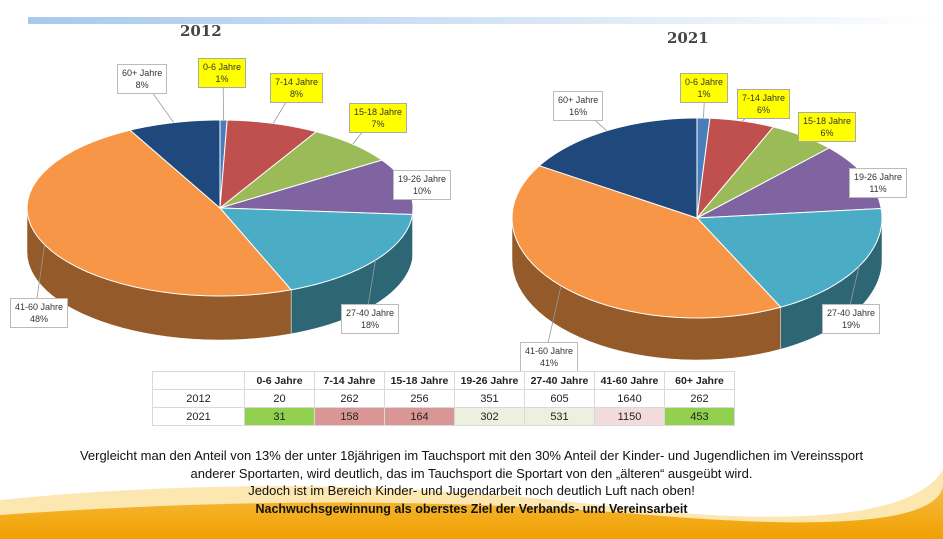  I want to click on label-percent: 41%, so click(549, 363).